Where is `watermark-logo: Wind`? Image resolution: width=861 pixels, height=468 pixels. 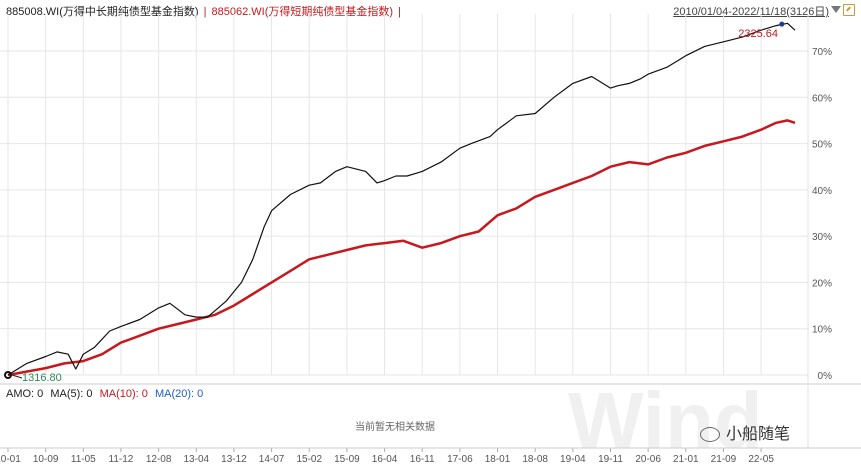 watermark-logo: Wind is located at coordinates (665, 420).